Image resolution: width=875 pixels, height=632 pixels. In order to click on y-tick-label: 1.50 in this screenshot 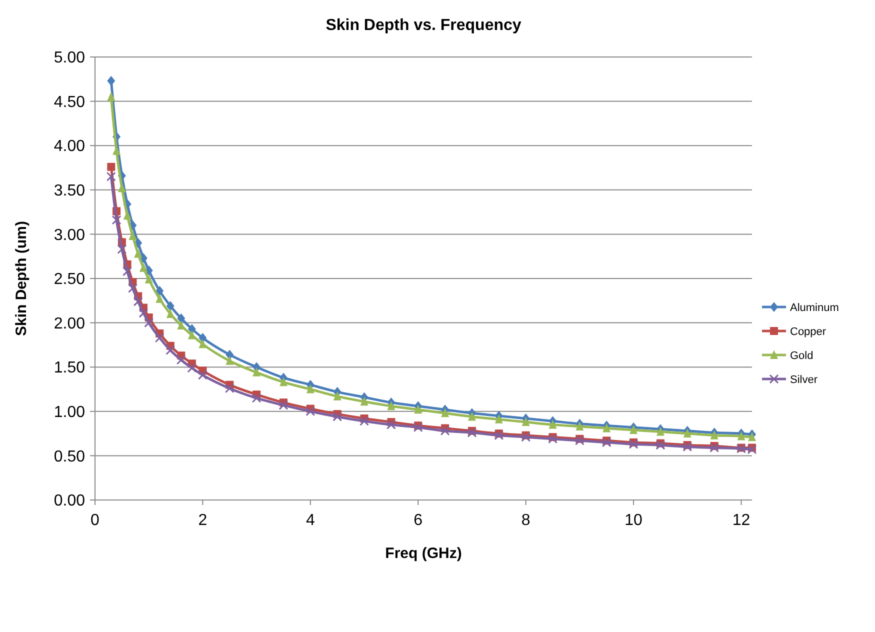, I will do `click(70, 368)`.